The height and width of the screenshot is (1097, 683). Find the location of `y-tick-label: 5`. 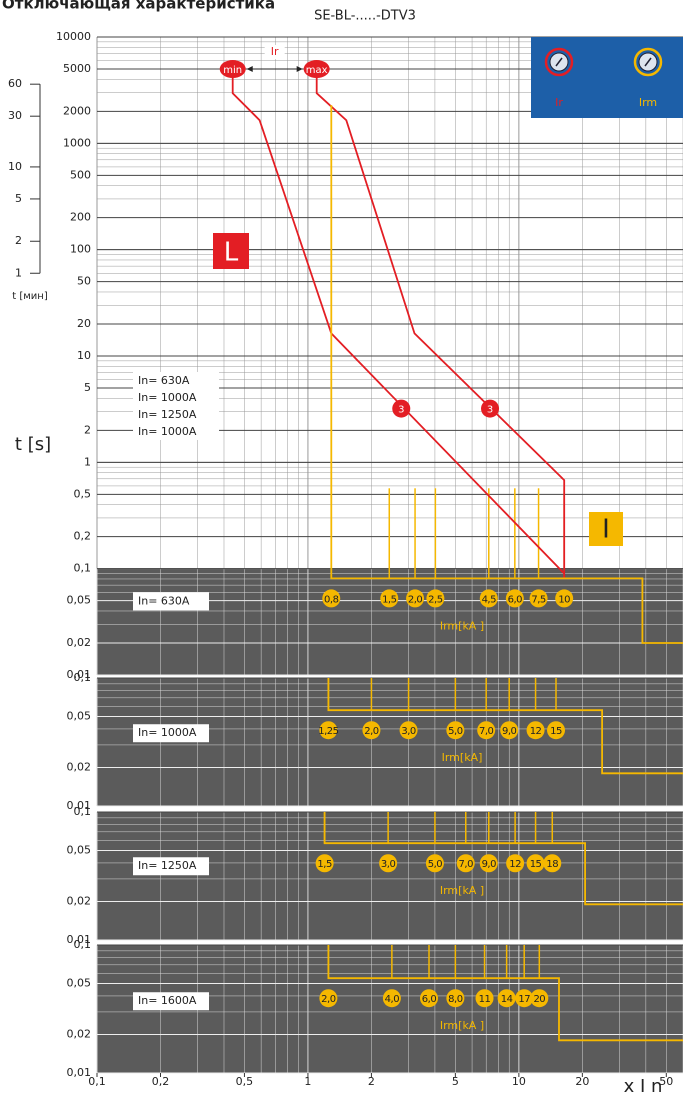

y-tick-label: 5 is located at coordinates (87, 387).